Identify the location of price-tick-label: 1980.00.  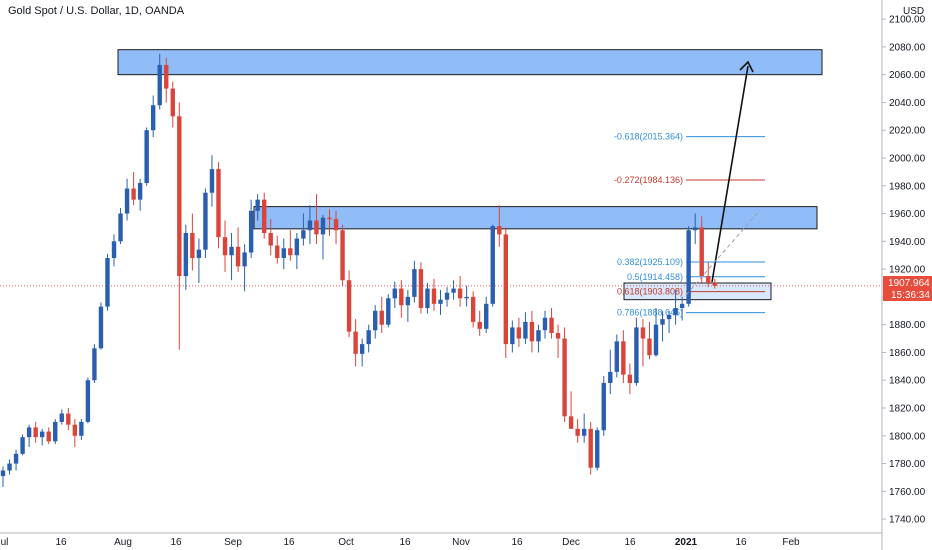
(907, 186).